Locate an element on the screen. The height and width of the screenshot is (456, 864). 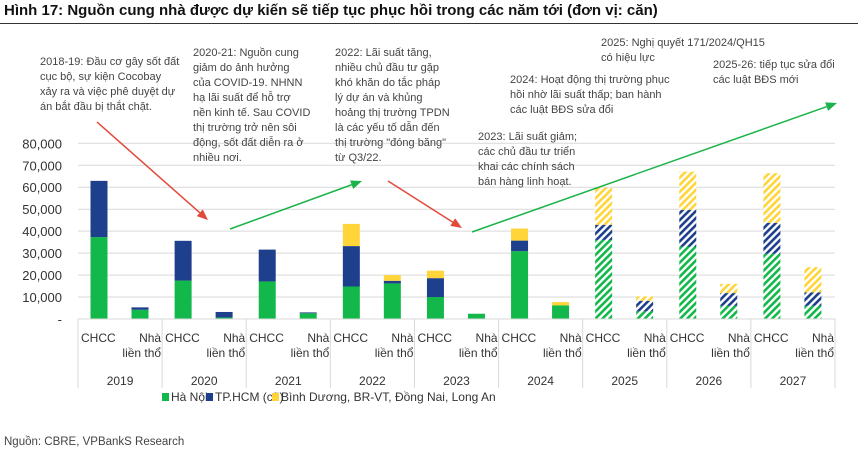
legend-item: Hà Nội is located at coordinates (185, 397).